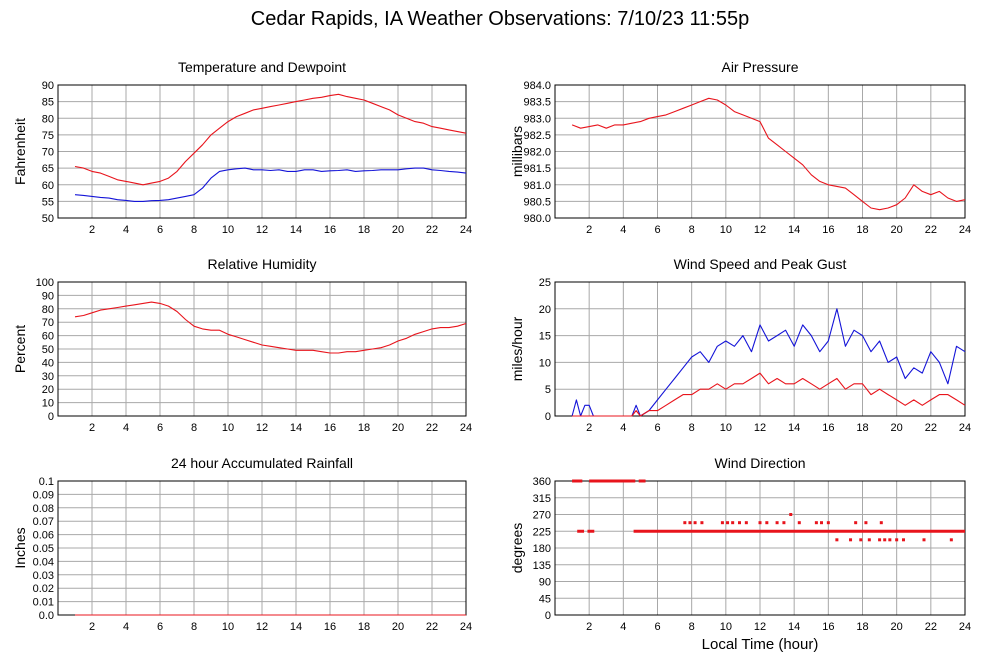 The width and height of the screenshot is (1000, 660). Describe the element at coordinates (726, 627) in the screenshot. I see `wind-direction-x-tick-label: 10` at that location.